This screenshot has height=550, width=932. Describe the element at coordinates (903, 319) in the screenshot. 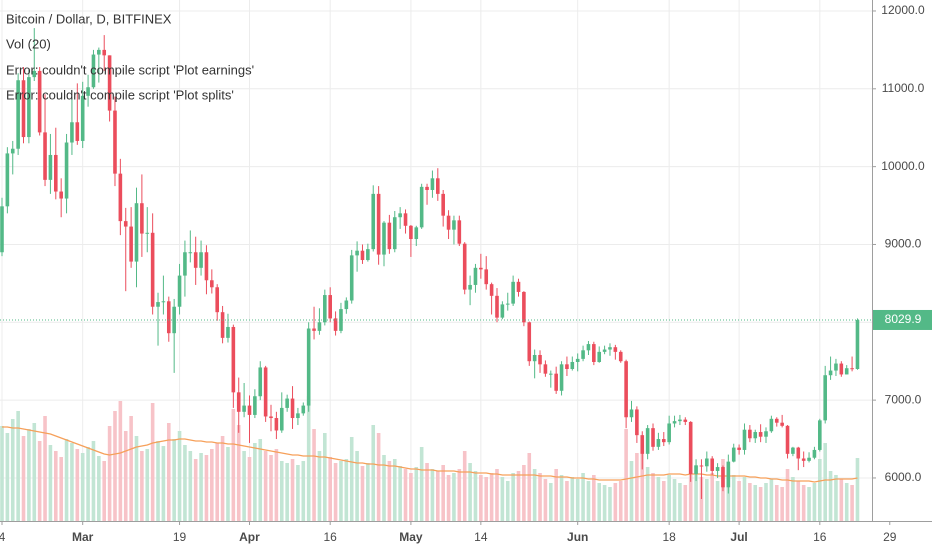

I see `last-price-label: 8029.9` at that location.